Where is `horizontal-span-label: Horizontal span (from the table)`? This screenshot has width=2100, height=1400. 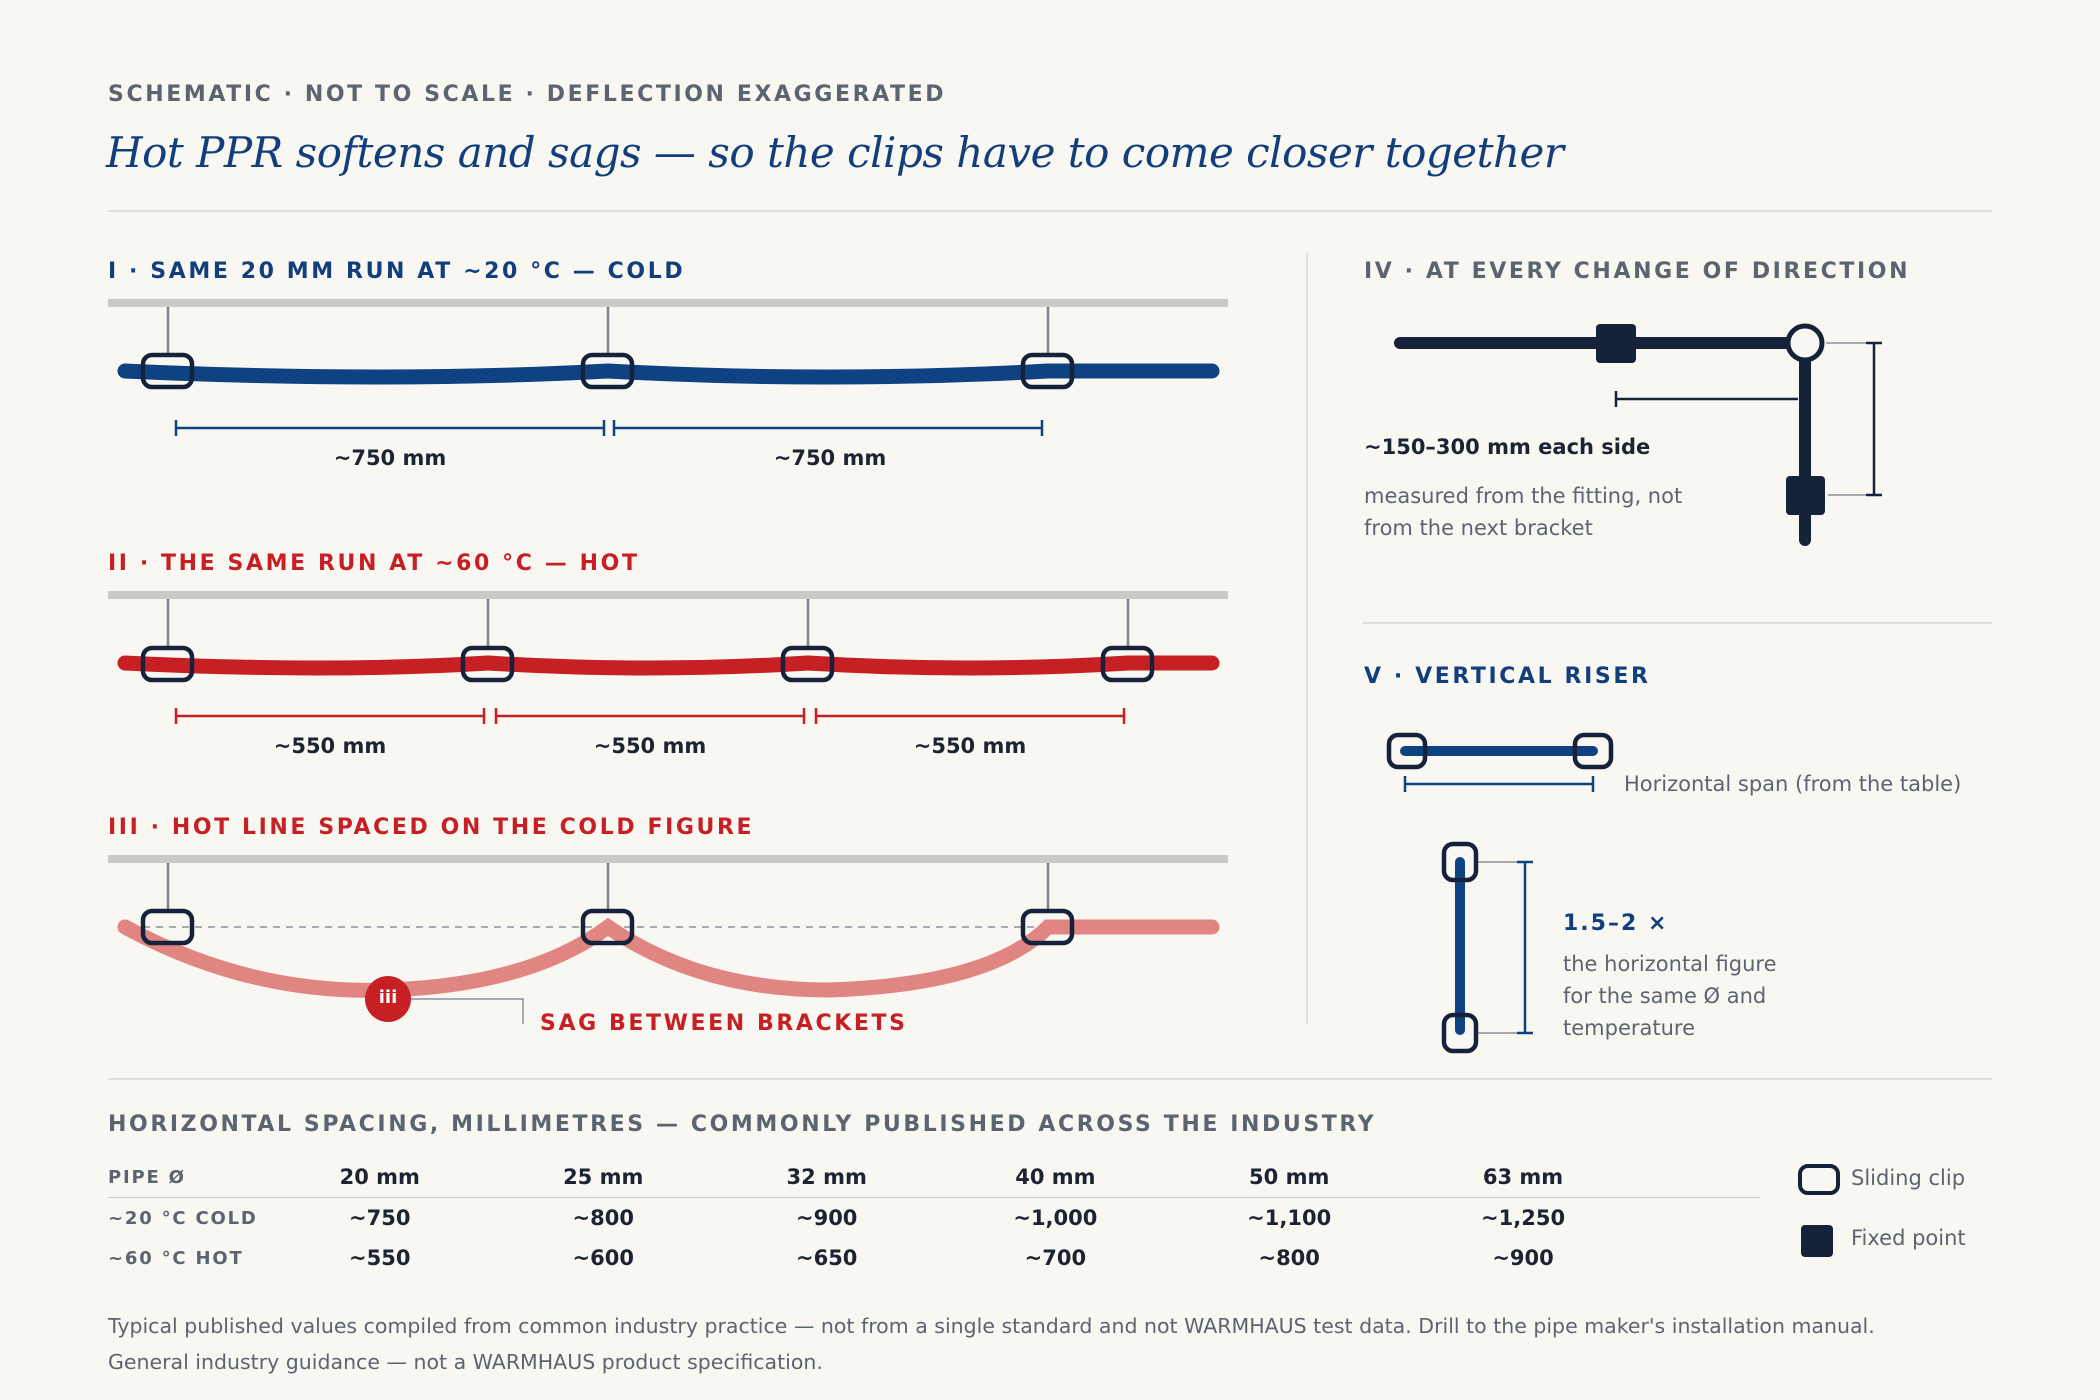 horizontal-span-label: Horizontal span (from the table) is located at coordinates (1793, 784).